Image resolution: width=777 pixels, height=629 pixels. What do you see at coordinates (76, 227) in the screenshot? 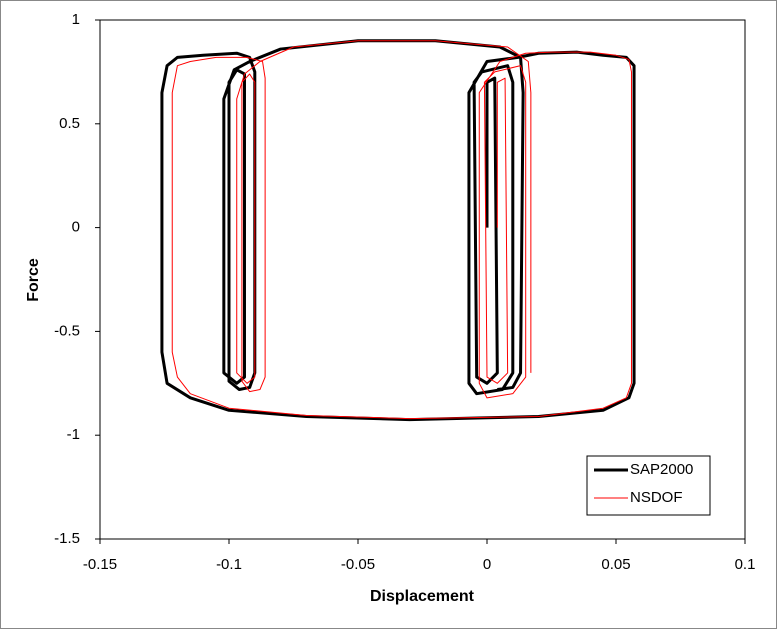
I see `y-tick-label: 0` at bounding box center [76, 227].